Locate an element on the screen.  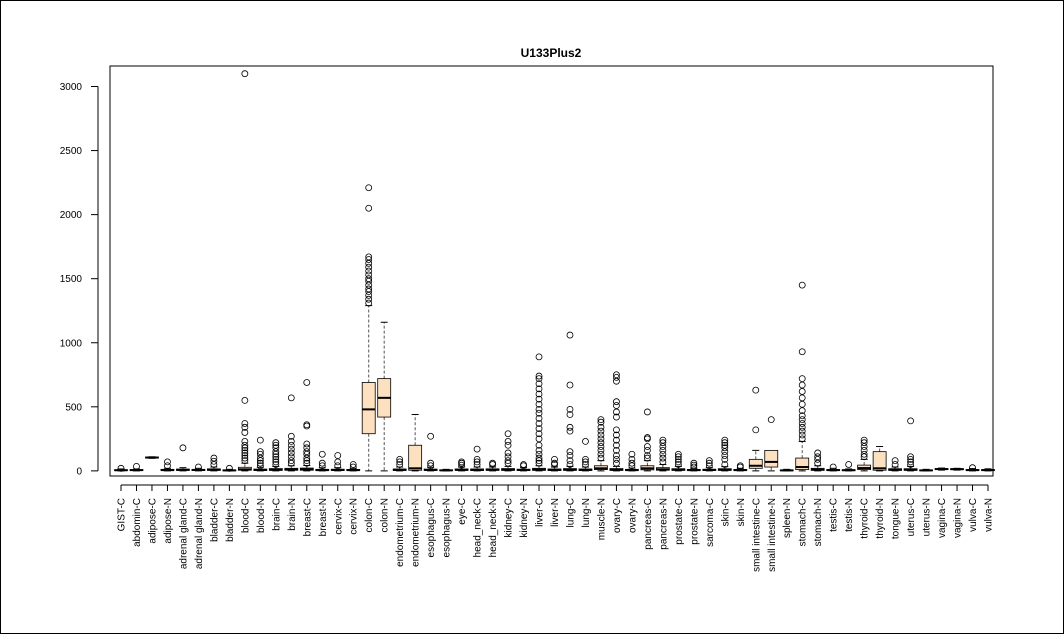
x-tick-label: kidney-C is located at coordinates (509, 517).